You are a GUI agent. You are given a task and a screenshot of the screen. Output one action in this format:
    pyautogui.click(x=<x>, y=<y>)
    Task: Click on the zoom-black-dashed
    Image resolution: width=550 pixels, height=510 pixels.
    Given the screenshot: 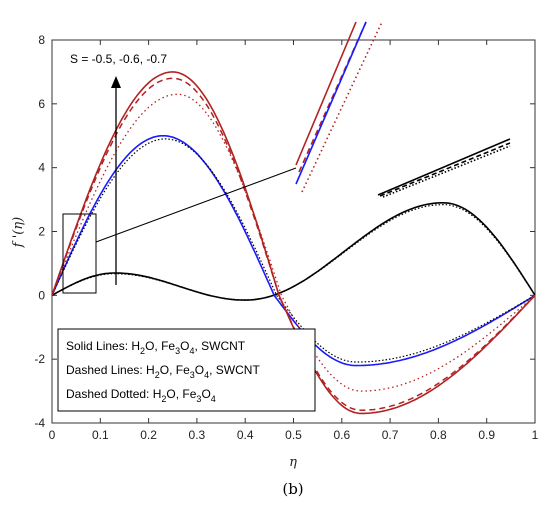 What is the action you would take?
    pyautogui.click(x=445, y=169)
    